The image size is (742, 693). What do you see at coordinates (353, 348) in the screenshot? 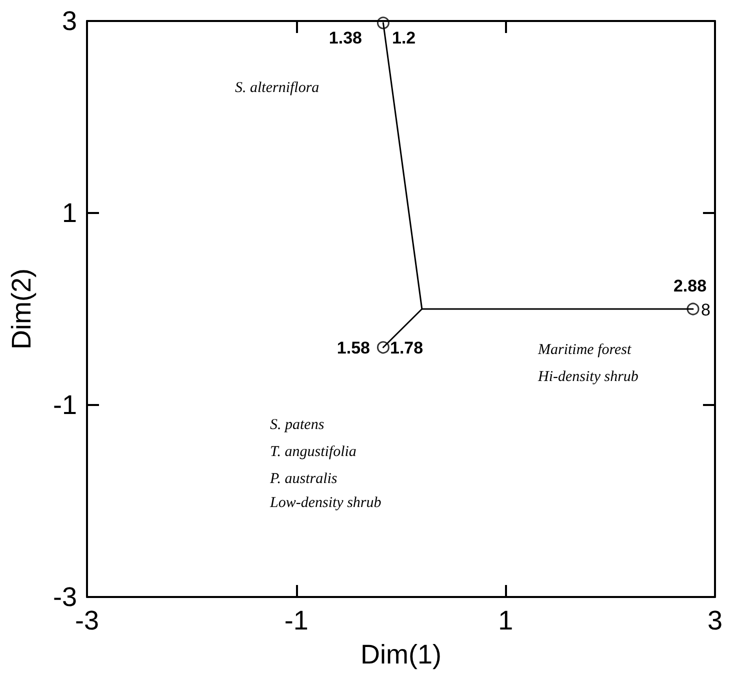
I see `annotation: 1.58` at bounding box center [353, 348].